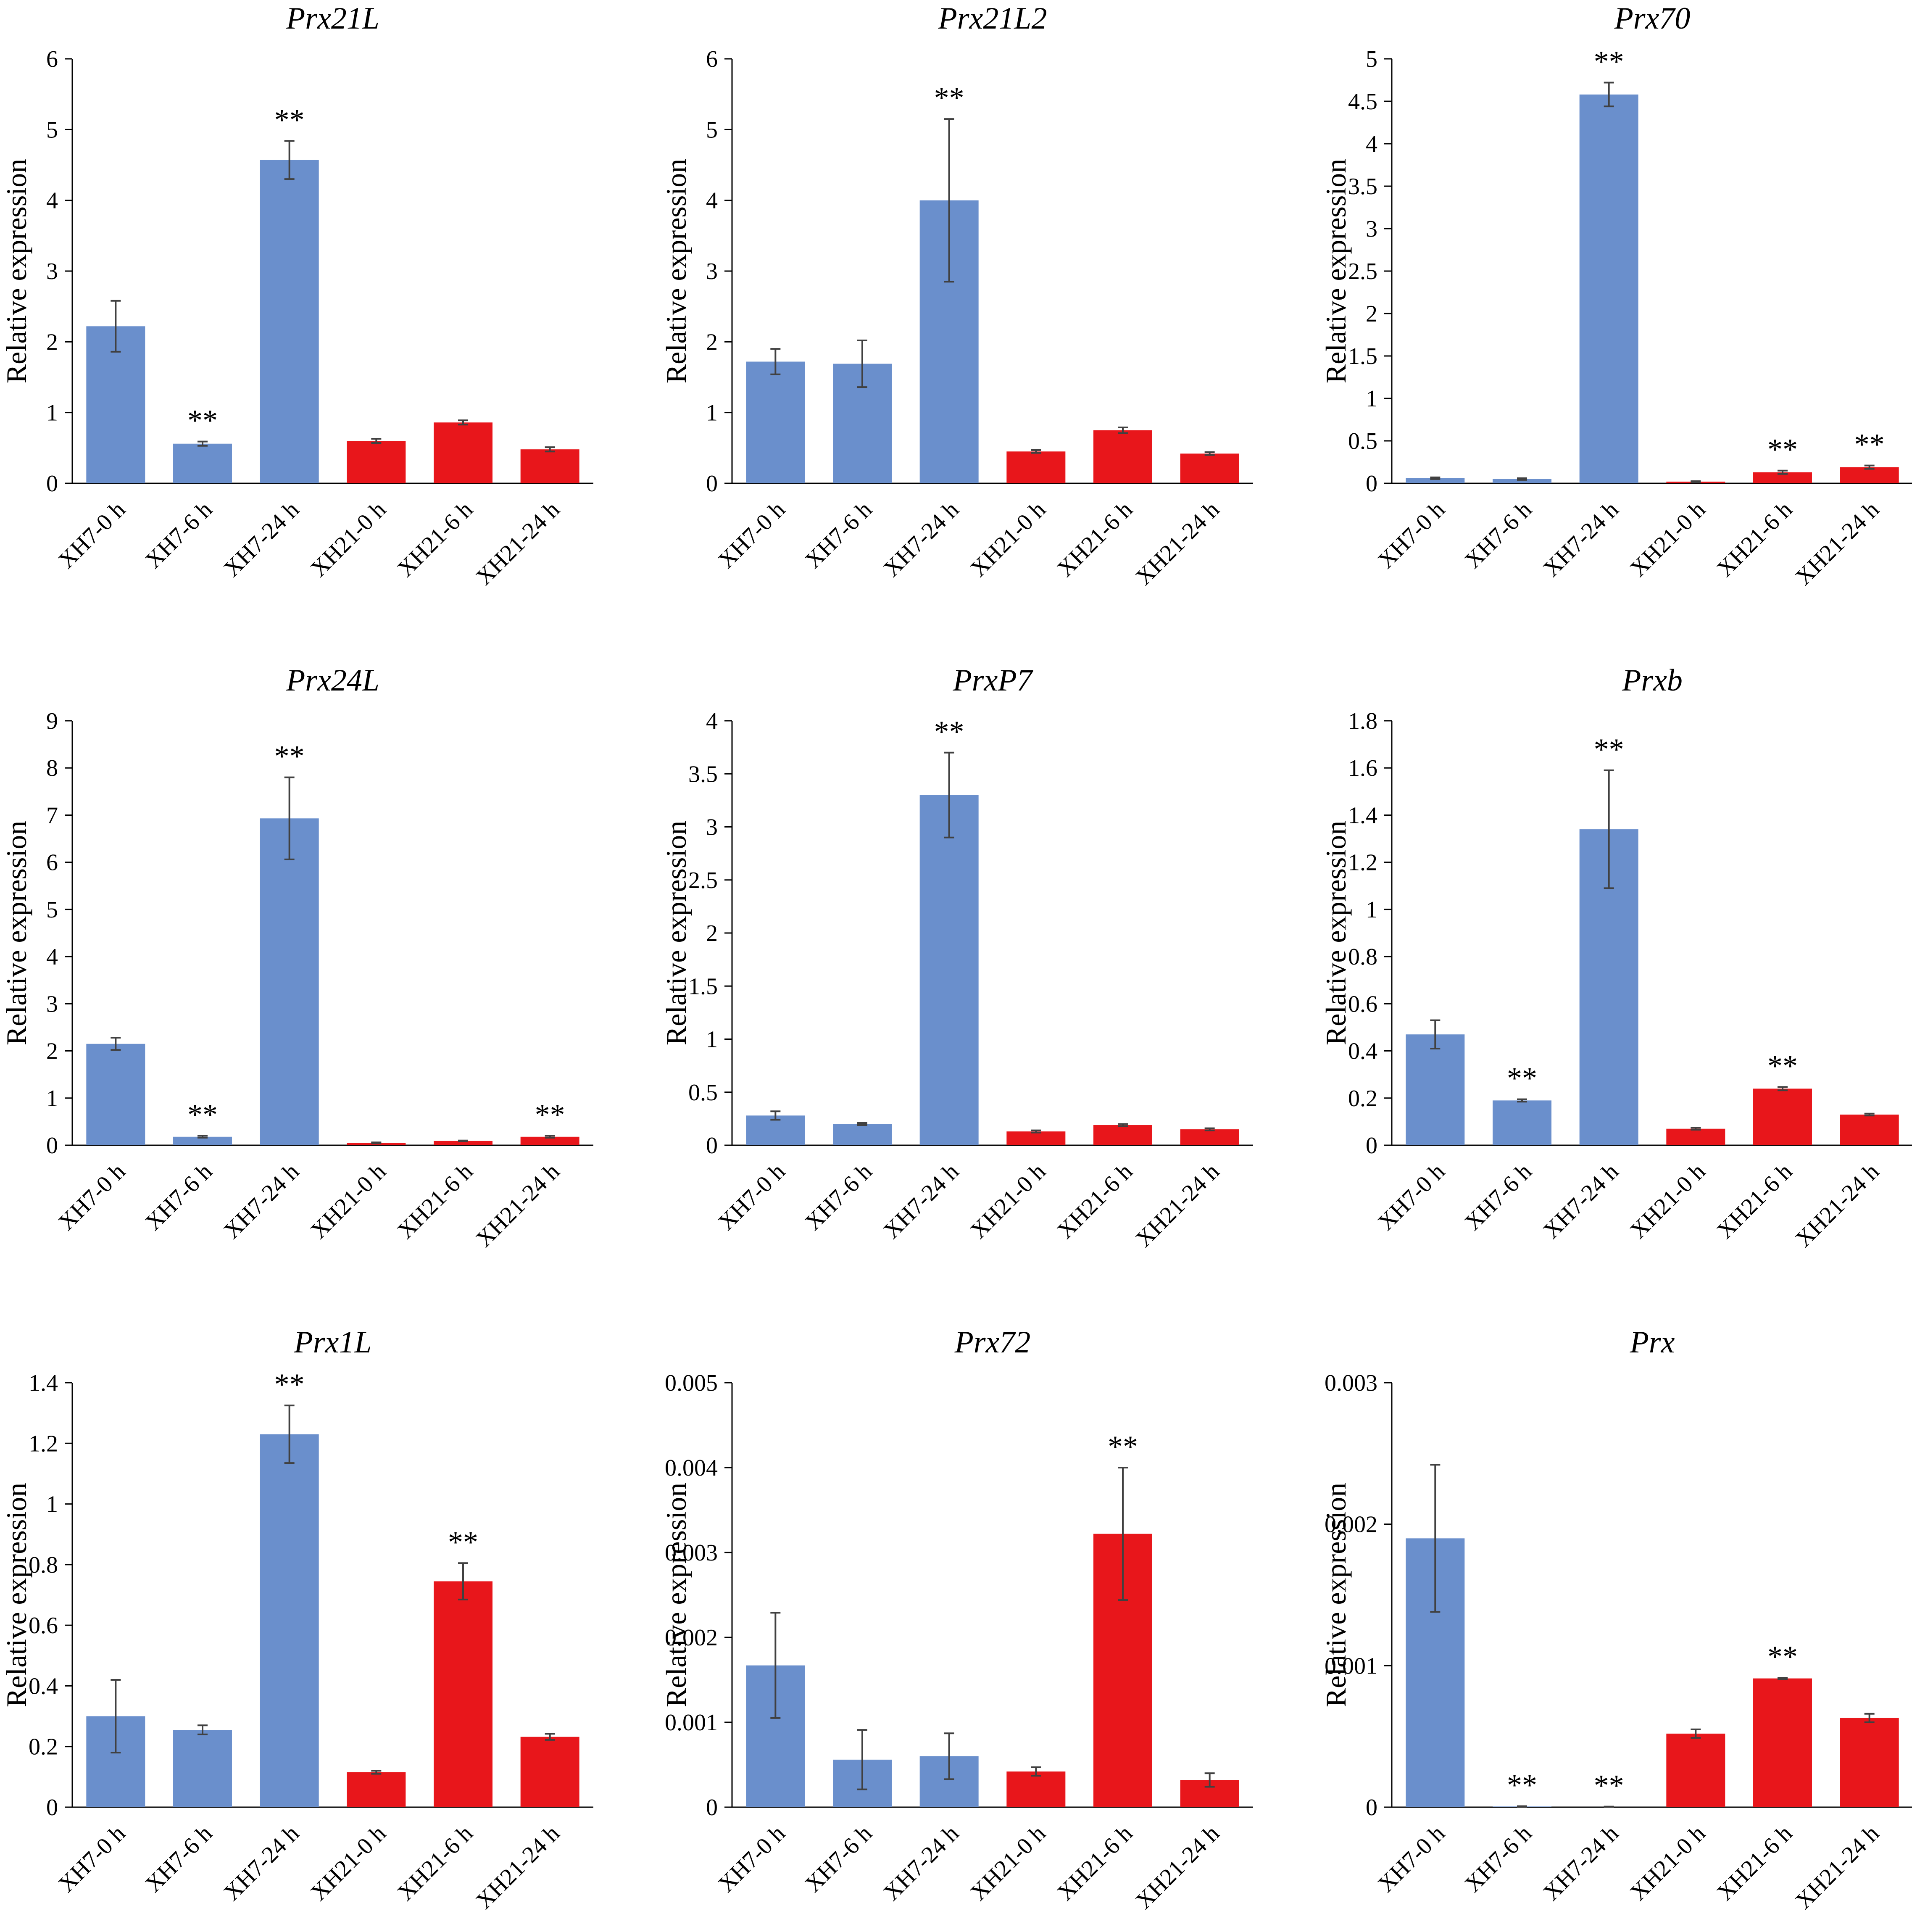 This screenshot has height=1932, width=1912. I want to click on chart-8-bar, so click(1695, 1770).